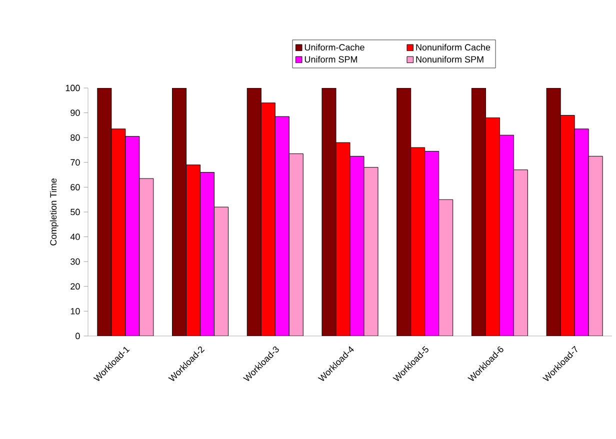 Image resolution: width=616 pixels, height=439 pixels. I want to click on legend-label: Uniform SPM, so click(330, 59).